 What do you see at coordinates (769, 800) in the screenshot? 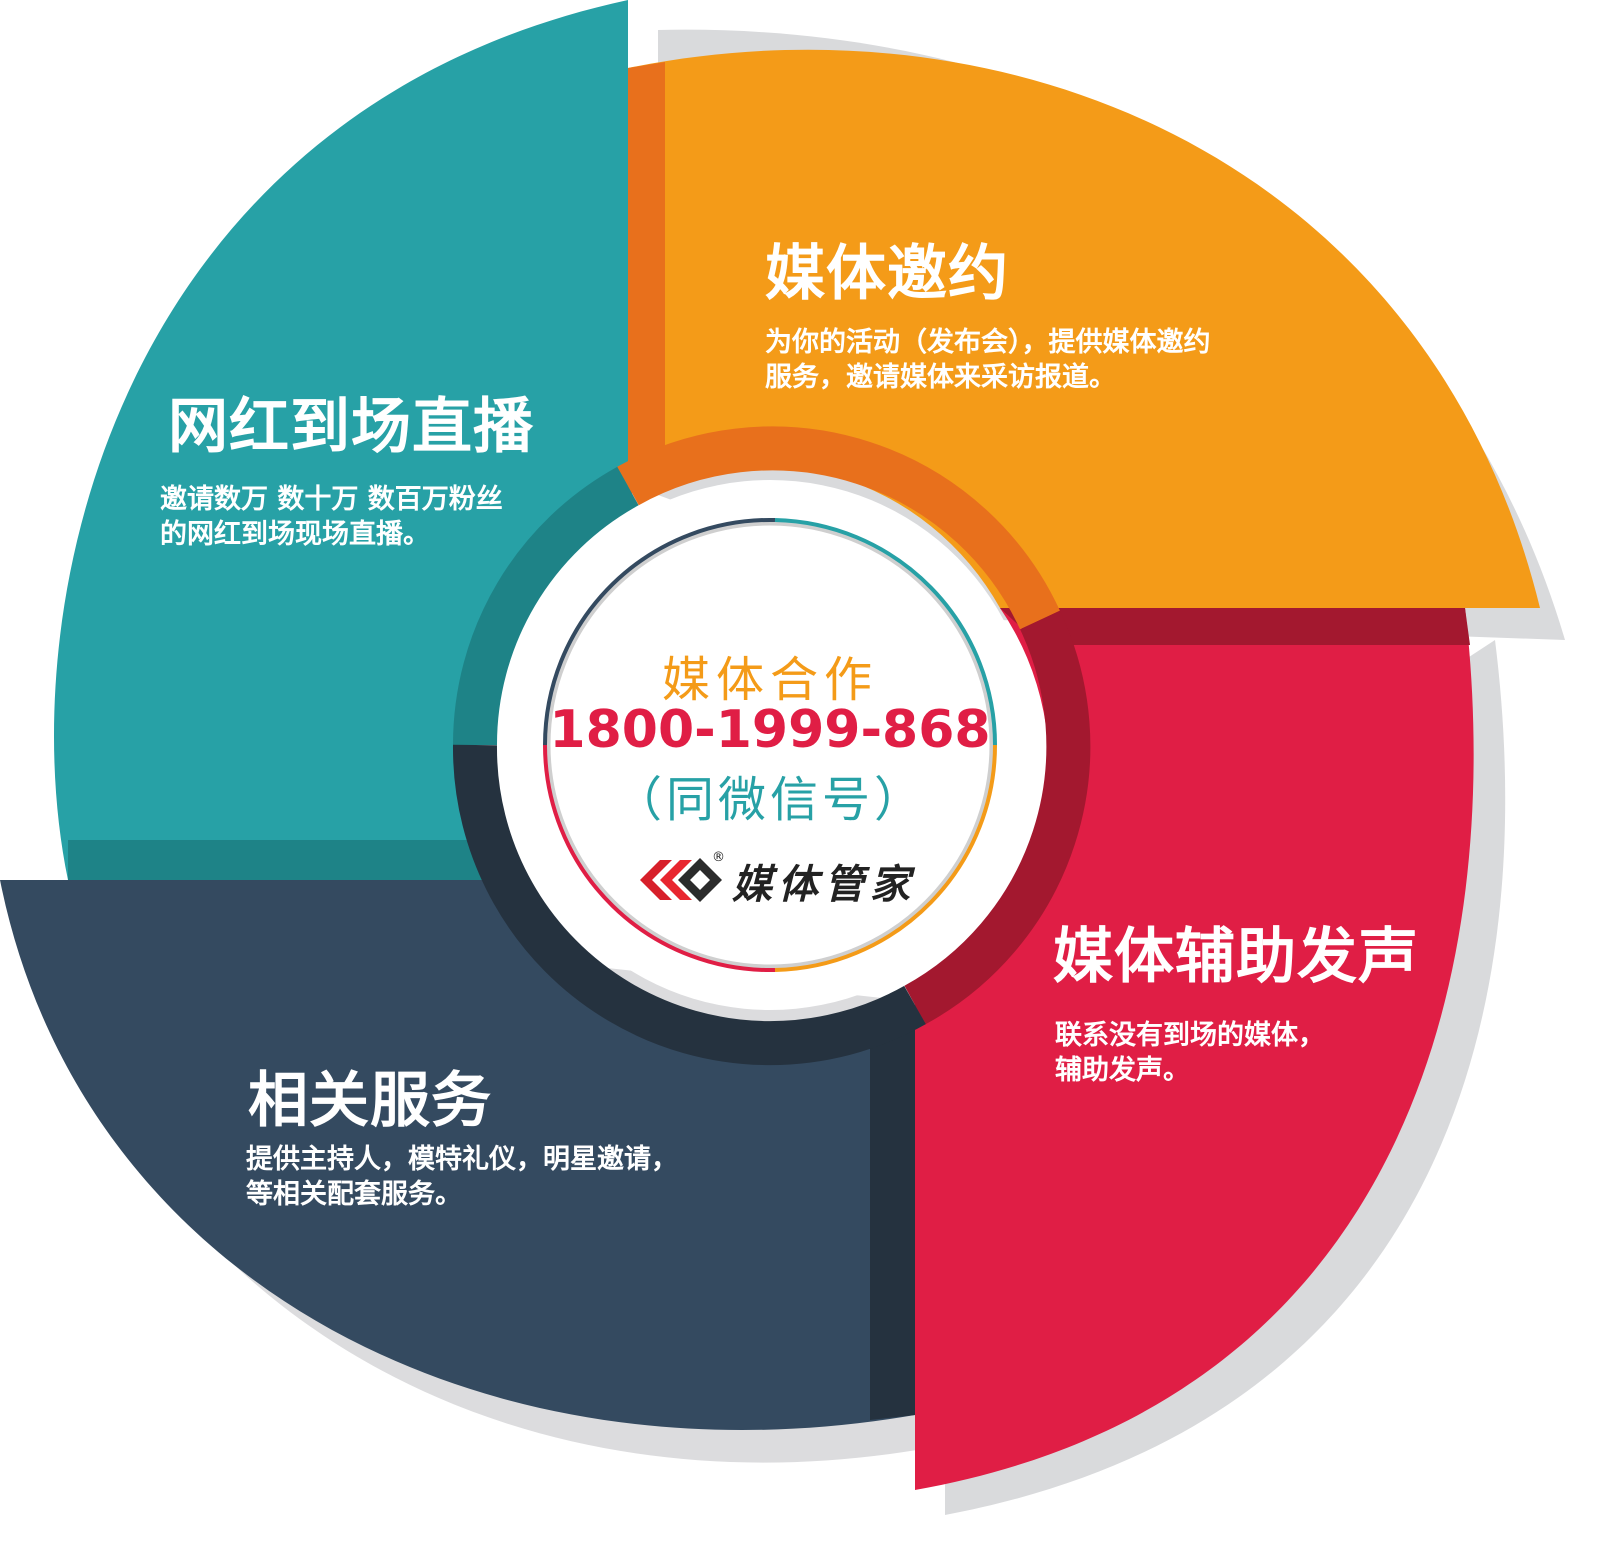
I see `center-wechat-note: （同微信号）` at bounding box center [769, 800].